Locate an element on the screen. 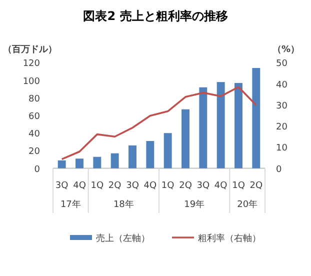  y-tick-label: 100 is located at coordinates (31, 81).